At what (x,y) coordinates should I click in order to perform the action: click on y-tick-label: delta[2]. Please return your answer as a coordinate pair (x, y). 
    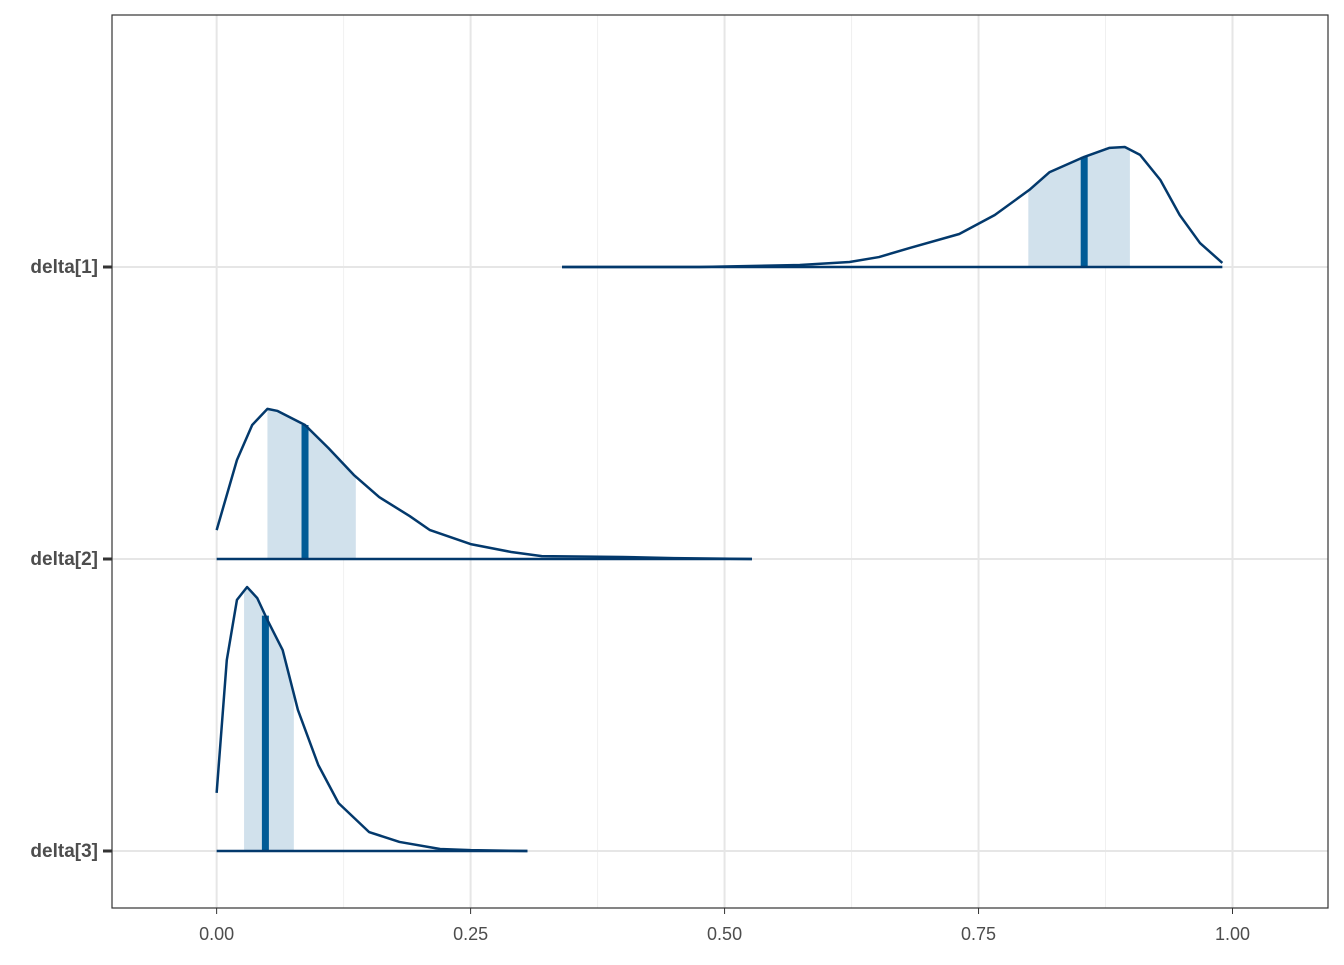
    Looking at the image, I should click on (64, 559).